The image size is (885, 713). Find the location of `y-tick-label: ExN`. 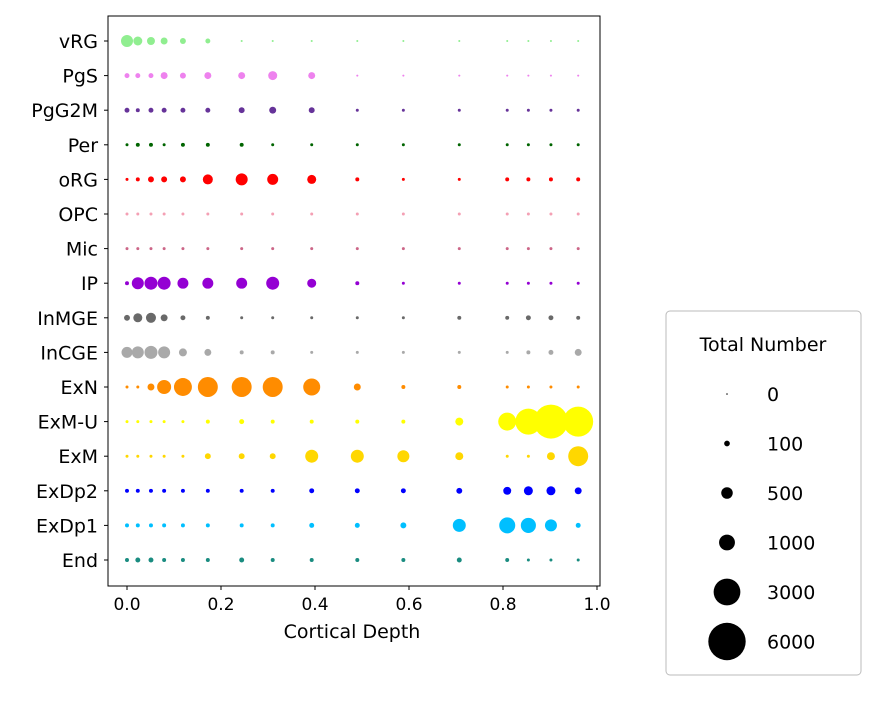

y-tick-label: ExN is located at coordinates (79, 388).